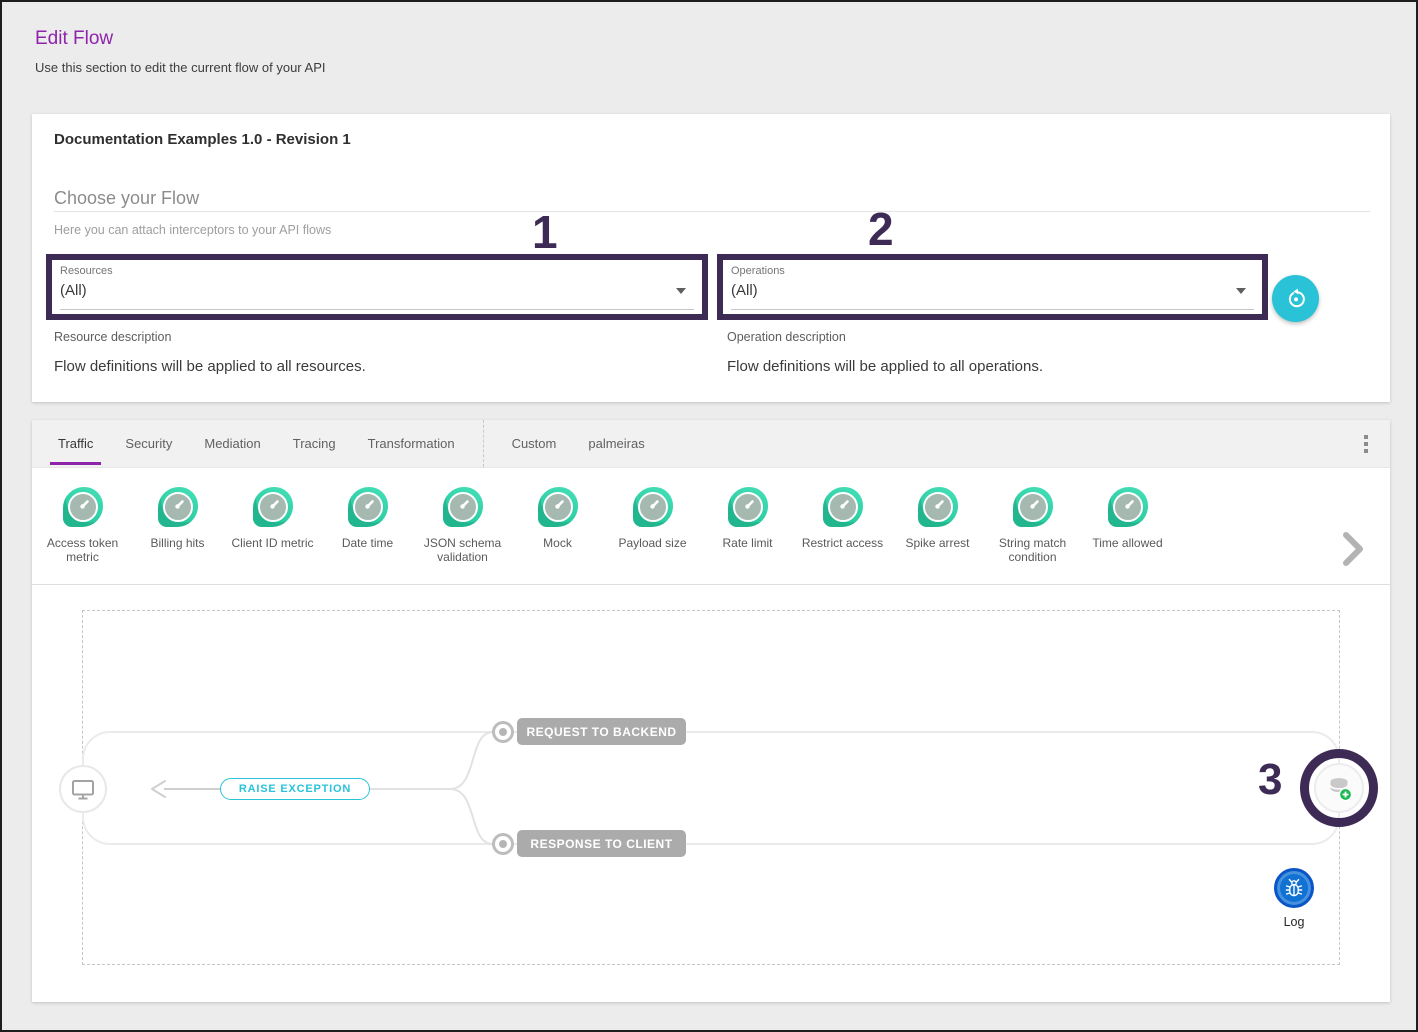  Describe the element at coordinates (881, 229) in the screenshot. I see `annotation-number-2: 2` at that location.